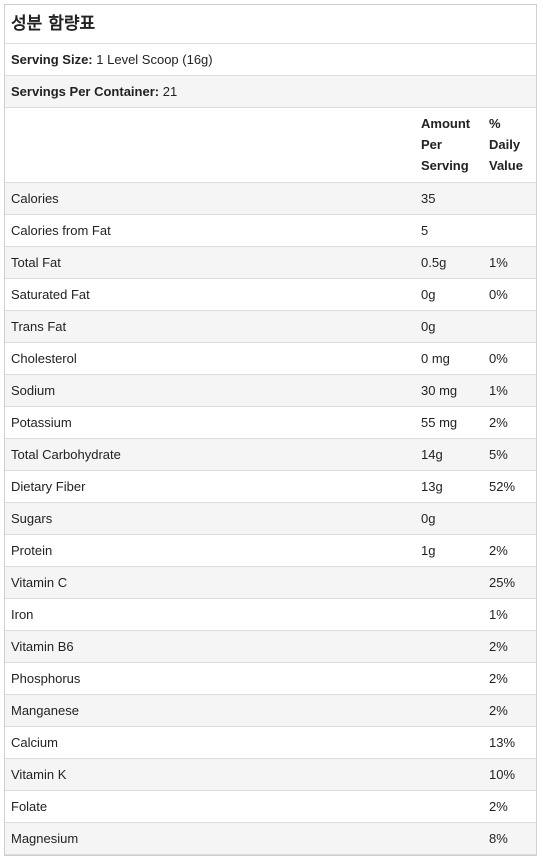 This screenshot has height=860, width=543. Describe the element at coordinates (270, 294) in the screenshot. I see `table-row: Saturated Fat 0g 0%` at that location.